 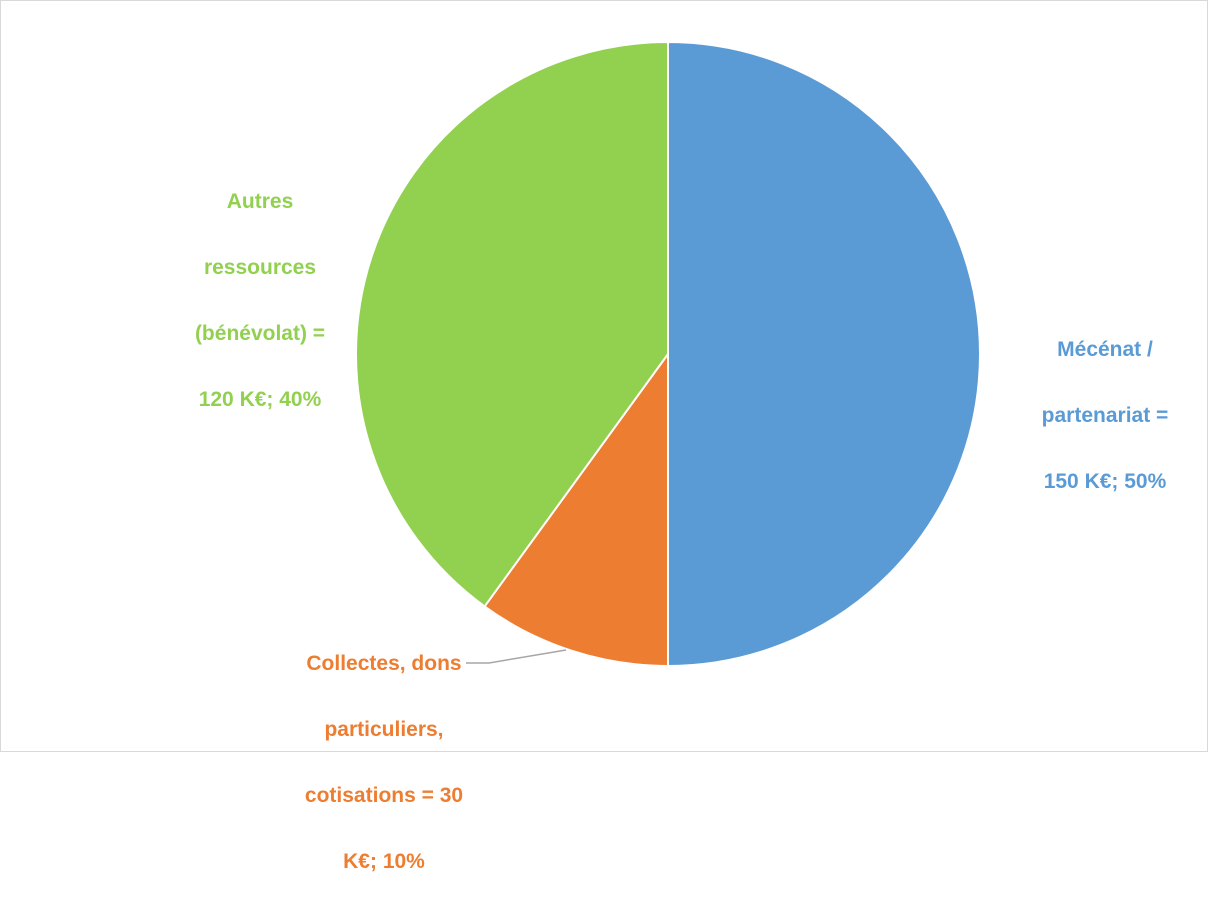 I want to click on leader-line-collectes, so click(x=516, y=656).